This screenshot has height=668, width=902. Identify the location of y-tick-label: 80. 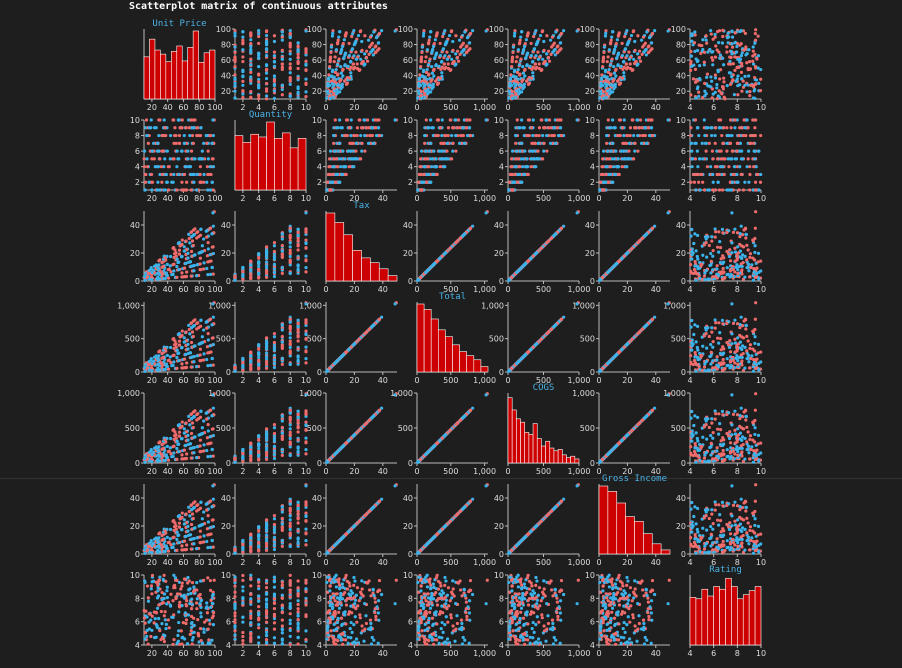
(317, 45).